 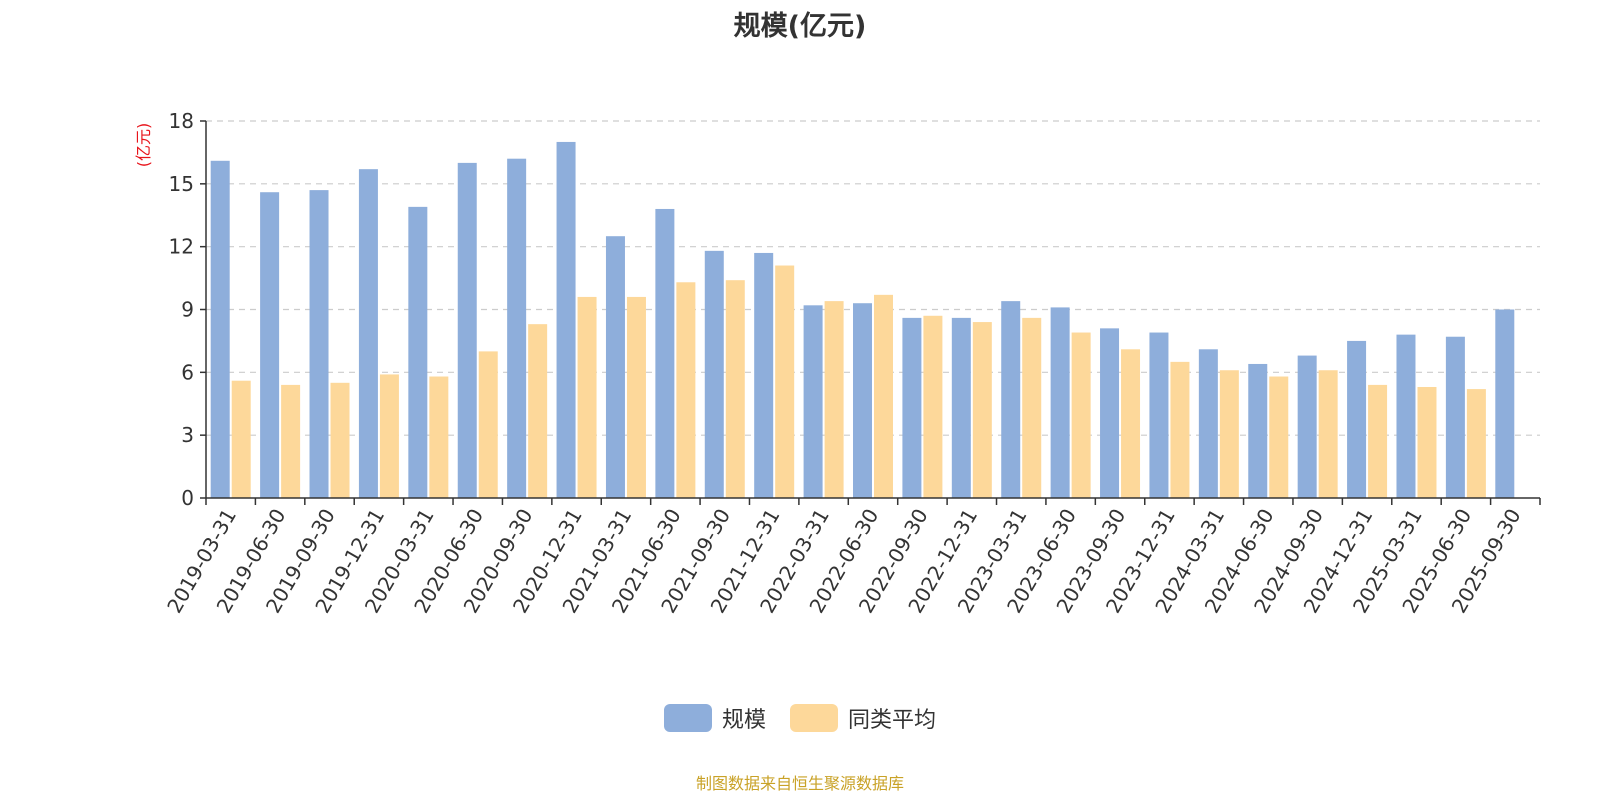 What do you see at coordinates (800, 26) in the screenshot?
I see `chart-title: 规模(亿元)` at bounding box center [800, 26].